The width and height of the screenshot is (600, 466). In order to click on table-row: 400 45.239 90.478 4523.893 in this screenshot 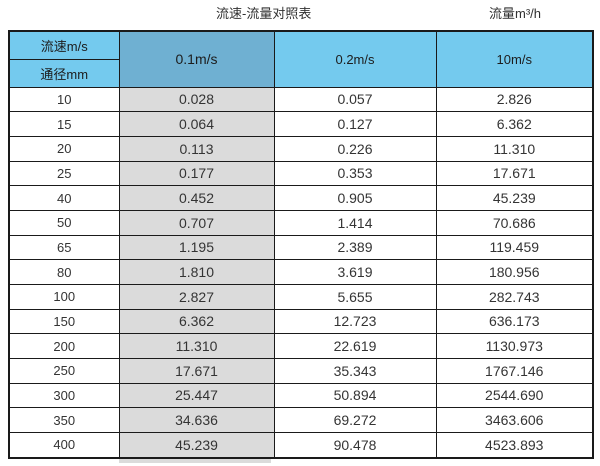, I will do `click(301, 445)`.